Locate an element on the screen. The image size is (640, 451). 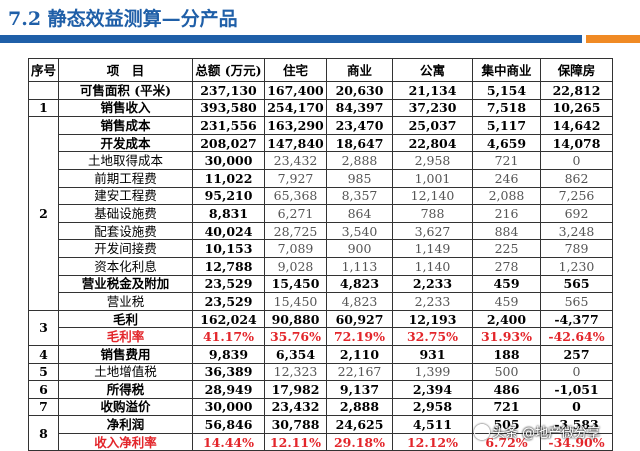
value-cell: 7,518 is located at coordinates (506, 108).